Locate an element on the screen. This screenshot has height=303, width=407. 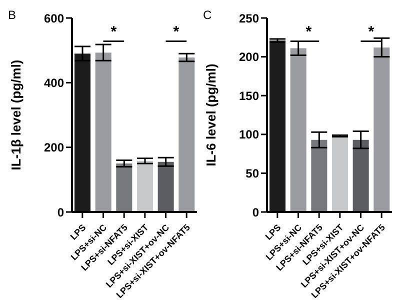
y-tick-label: 50 is located at coordinates (253, 173).